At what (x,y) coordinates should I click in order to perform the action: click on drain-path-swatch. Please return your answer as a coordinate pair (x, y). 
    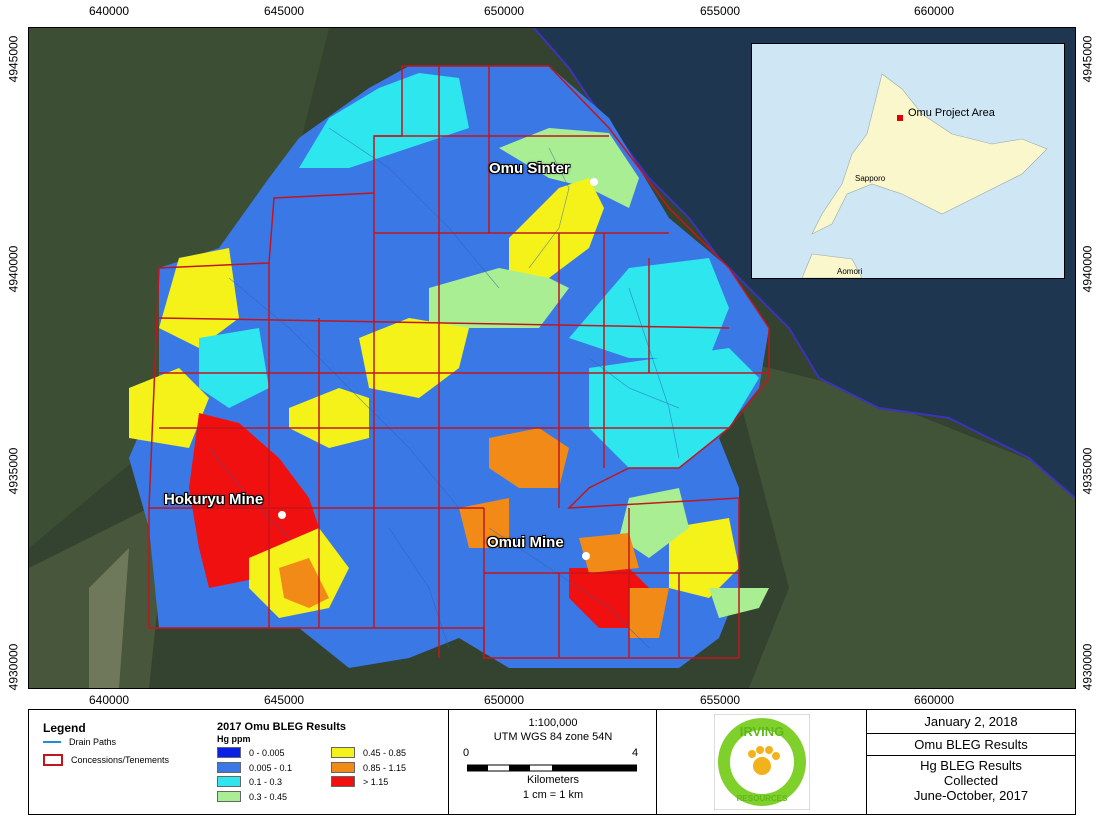
    Looking at the image, I should click on (52, 742).